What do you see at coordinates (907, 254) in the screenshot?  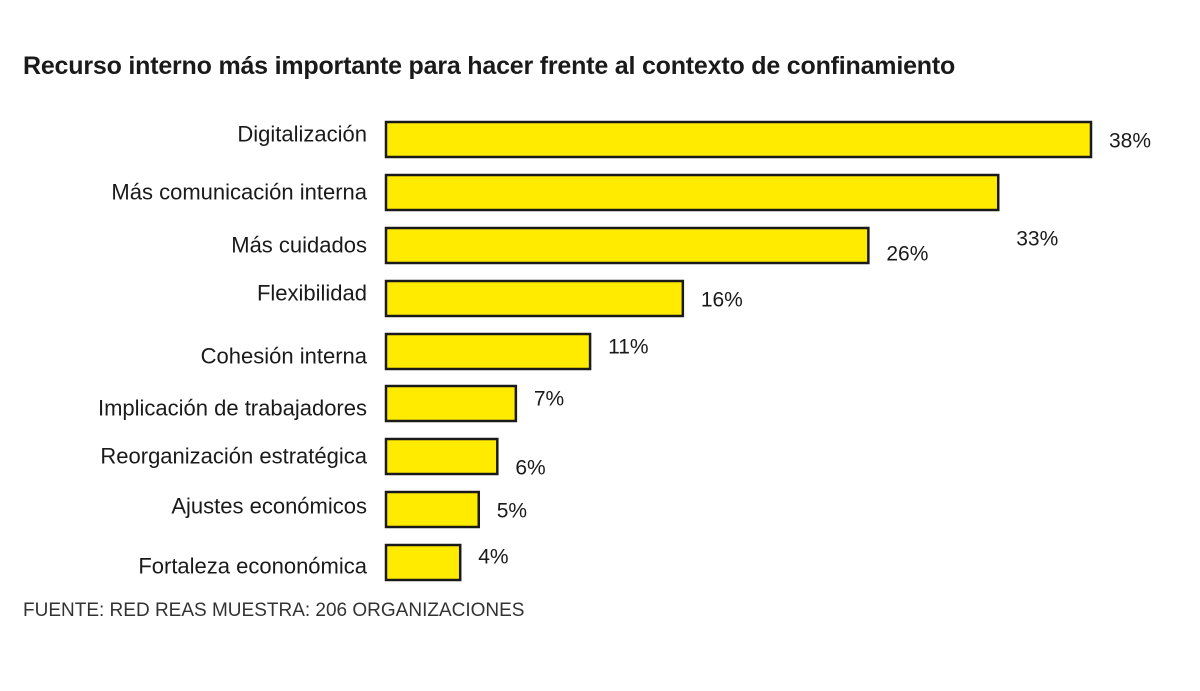 I see `value-label: 26%` at bounding box center [907, 254].